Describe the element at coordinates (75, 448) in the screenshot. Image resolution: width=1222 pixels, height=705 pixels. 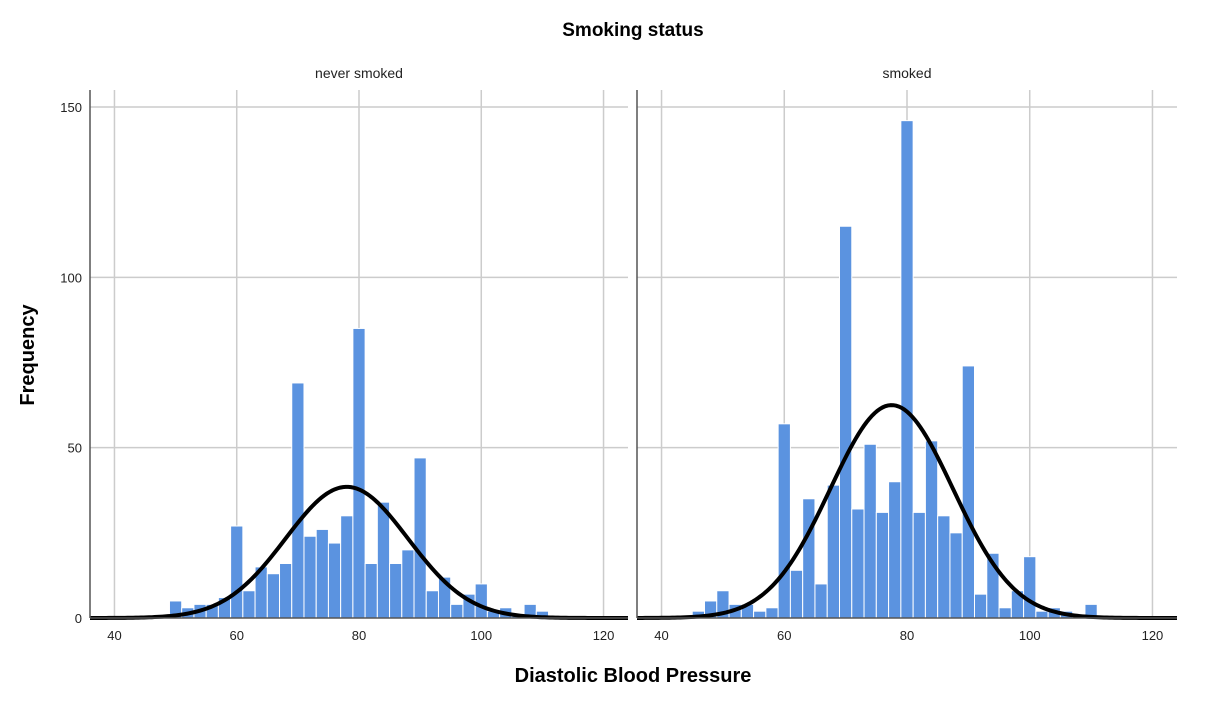
I see `y-tick-label: 50` at that location.